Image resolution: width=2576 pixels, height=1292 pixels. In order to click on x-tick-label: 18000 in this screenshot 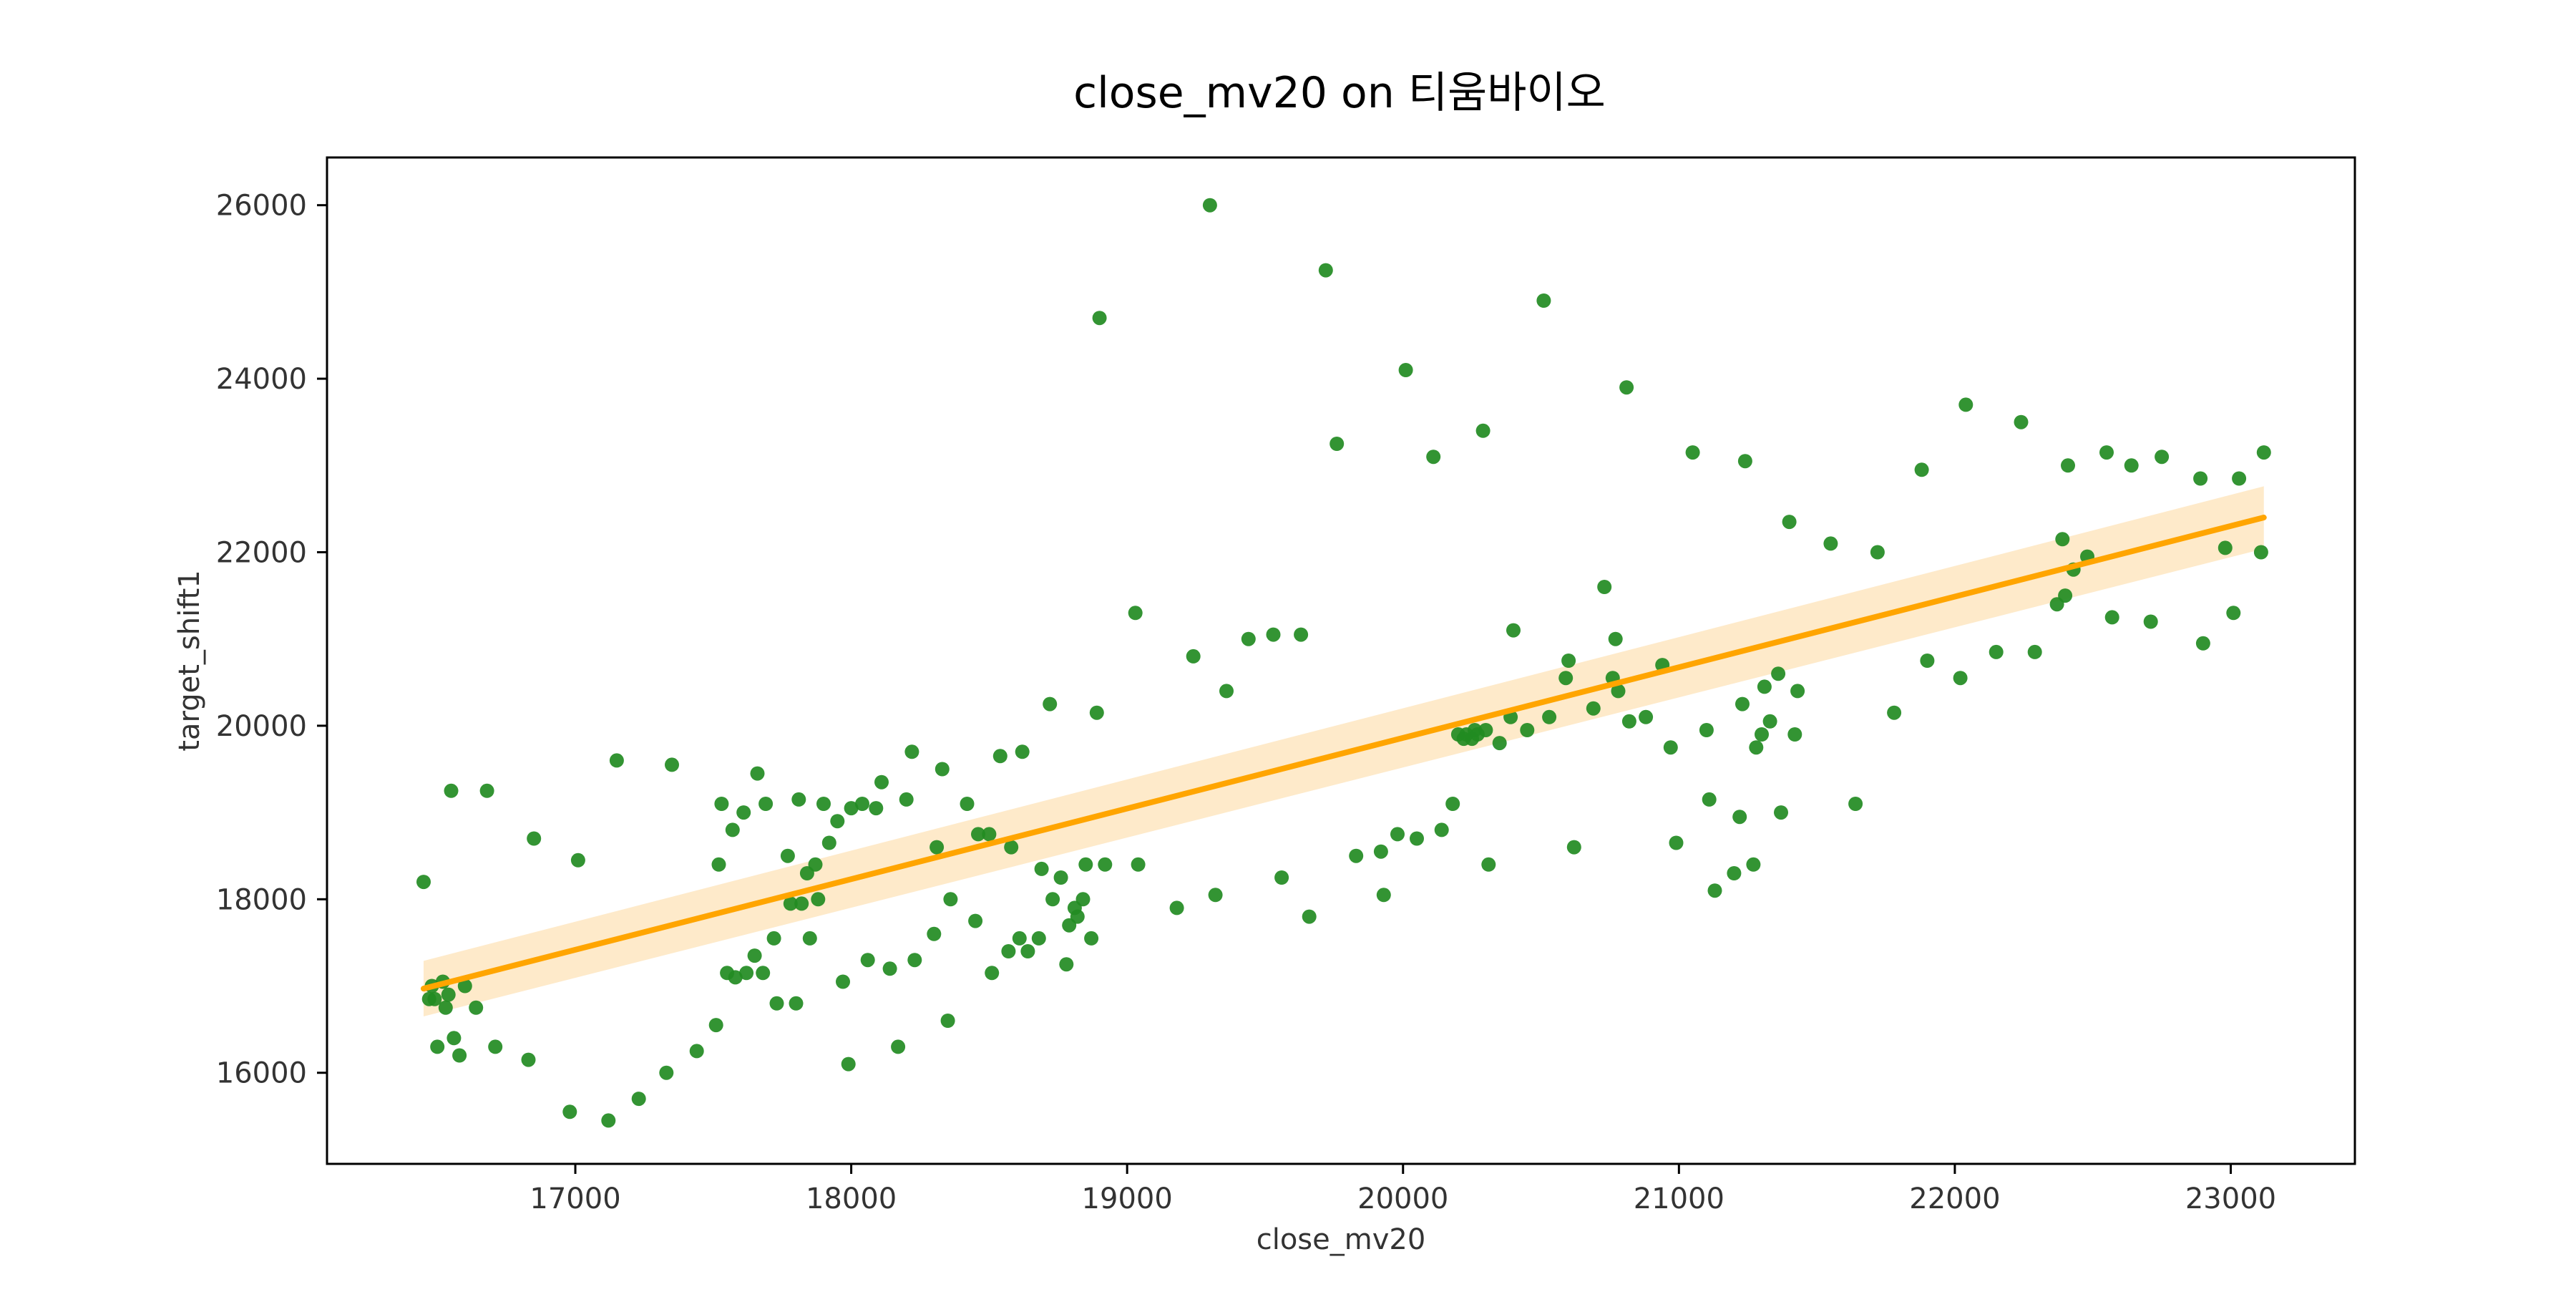, I will do `click(851, 1198)`.